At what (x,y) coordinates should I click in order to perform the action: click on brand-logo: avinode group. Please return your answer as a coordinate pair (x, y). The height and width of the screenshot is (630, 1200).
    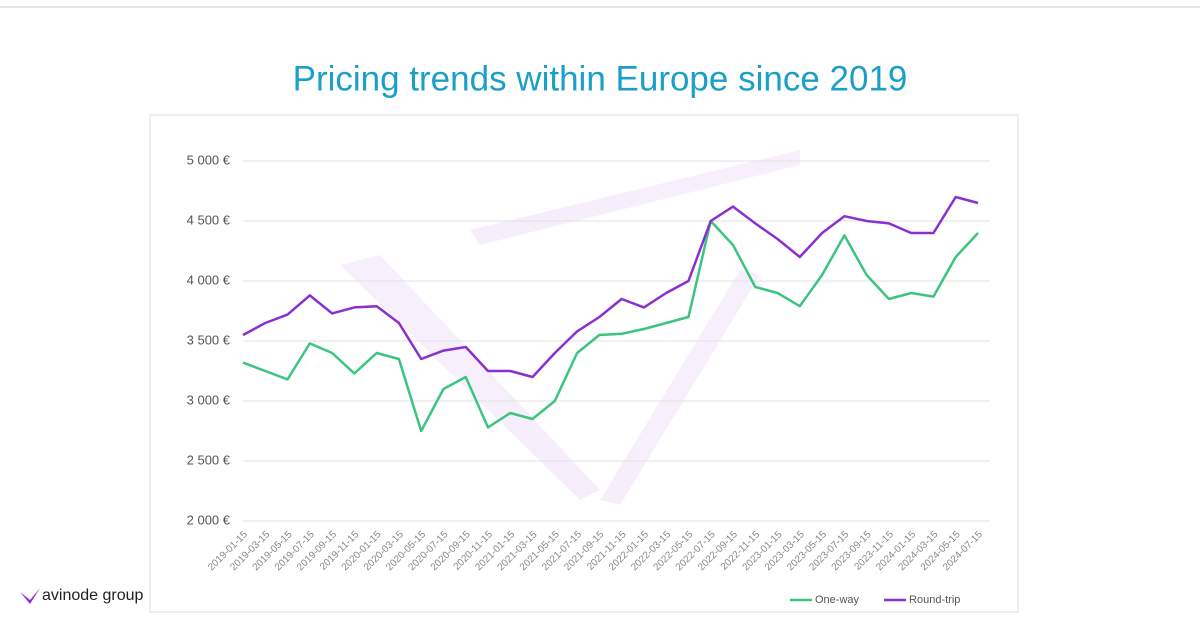
    Looking at the image, I should click on (82, 595).